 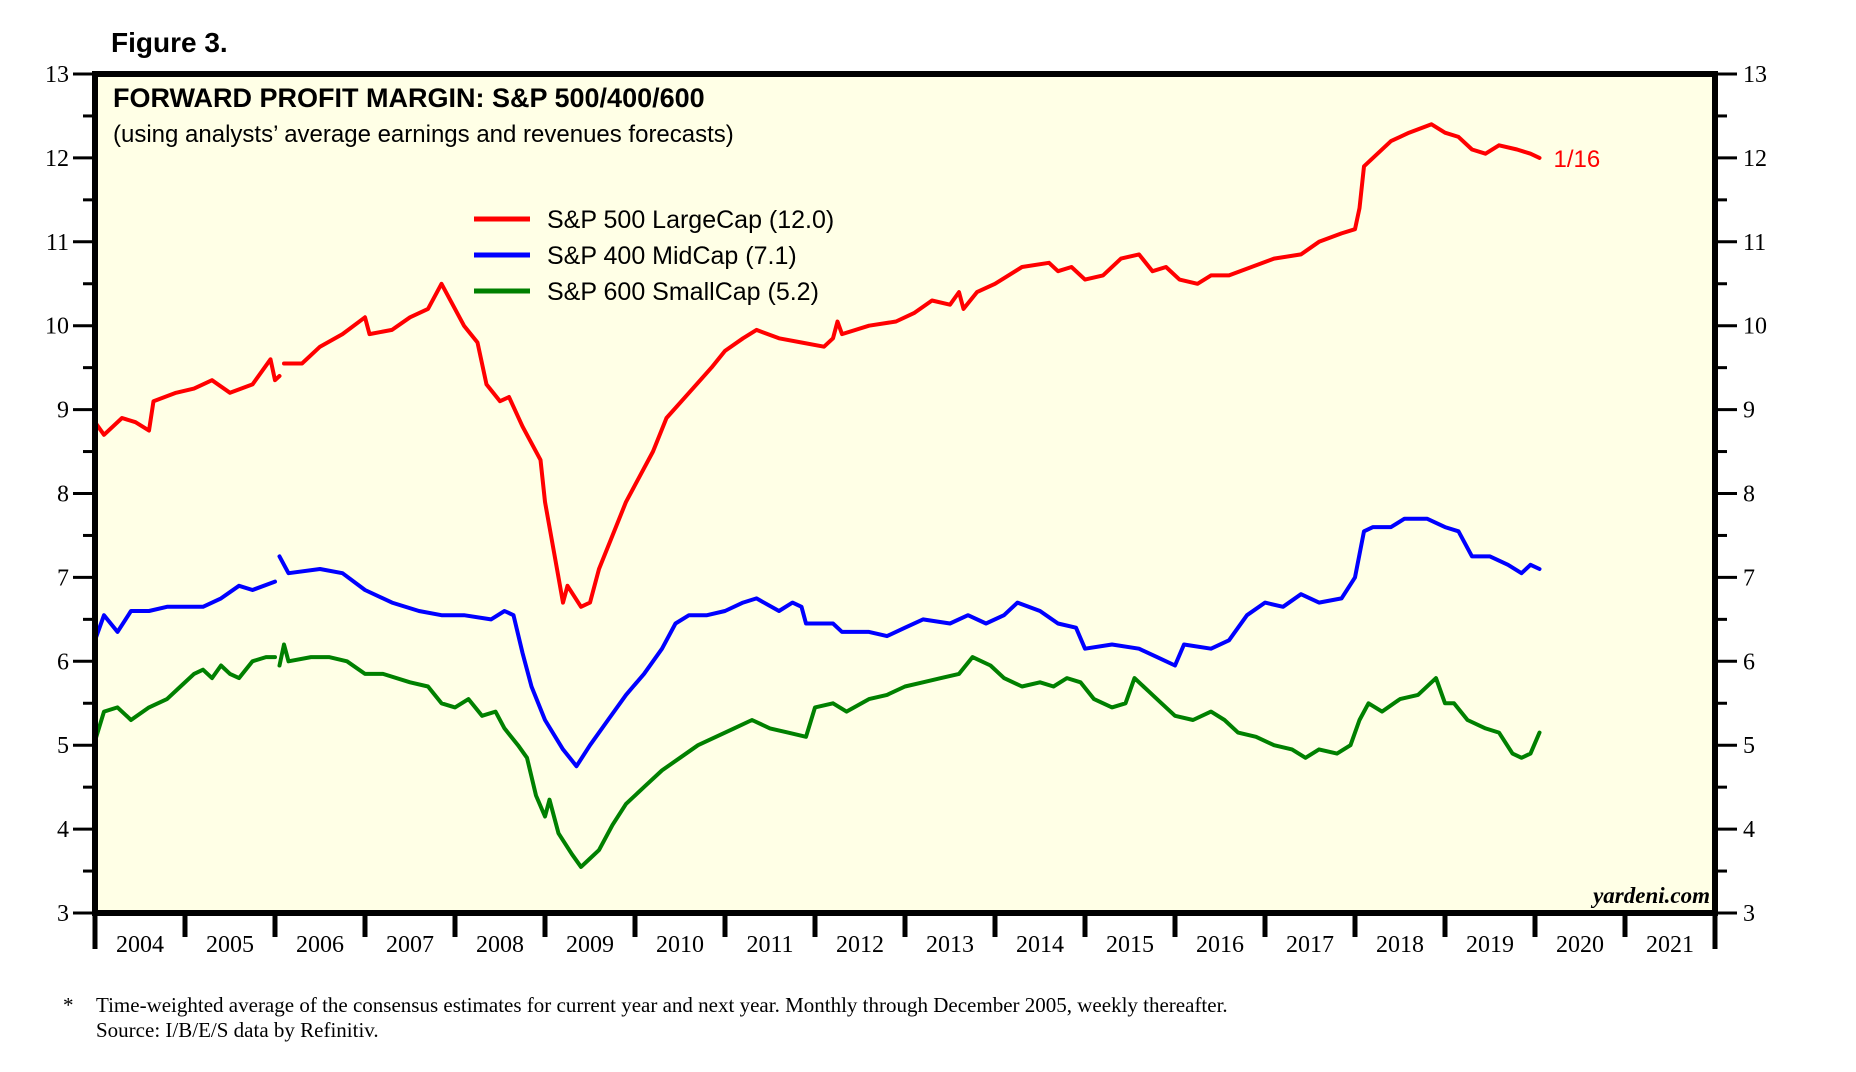 I want to click on y-tick-label-right: 10, so click(x=1755, y=327).